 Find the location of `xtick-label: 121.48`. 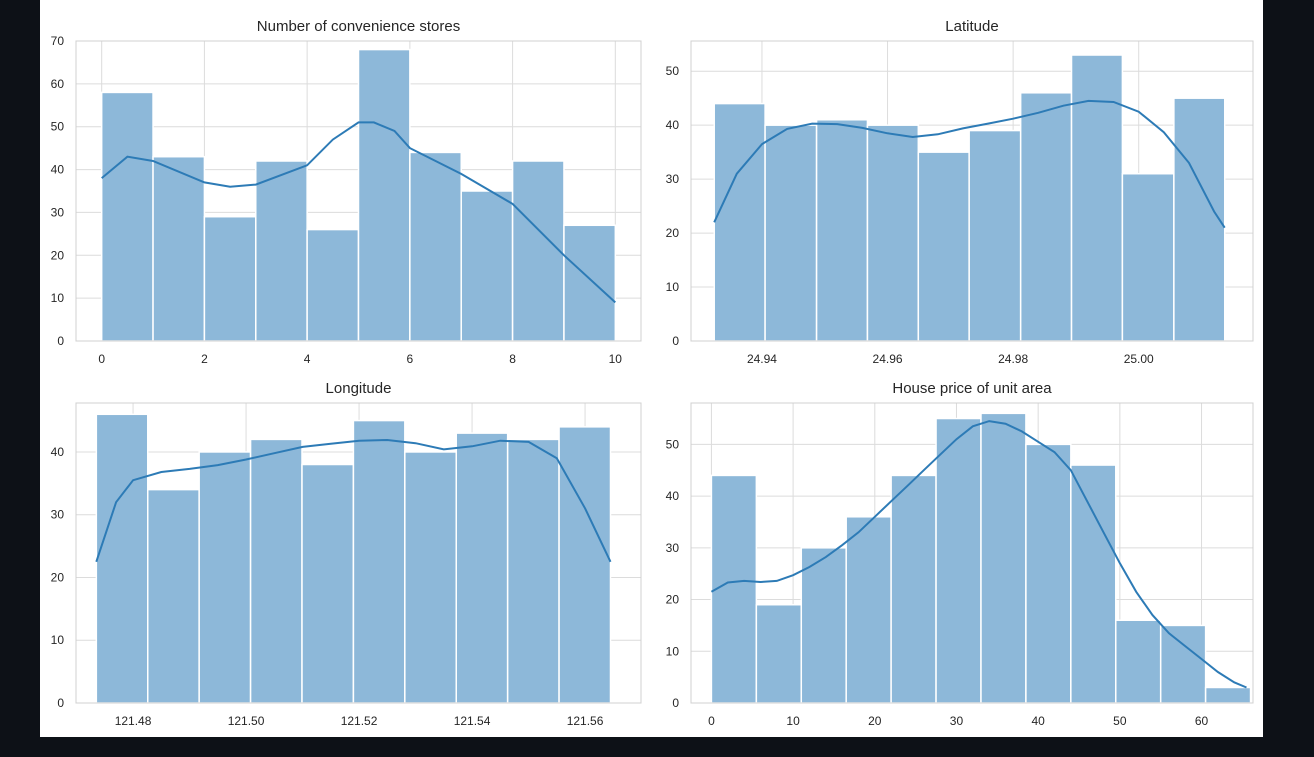

xtick-label: 121.48 is located at coordinates (133, 721).